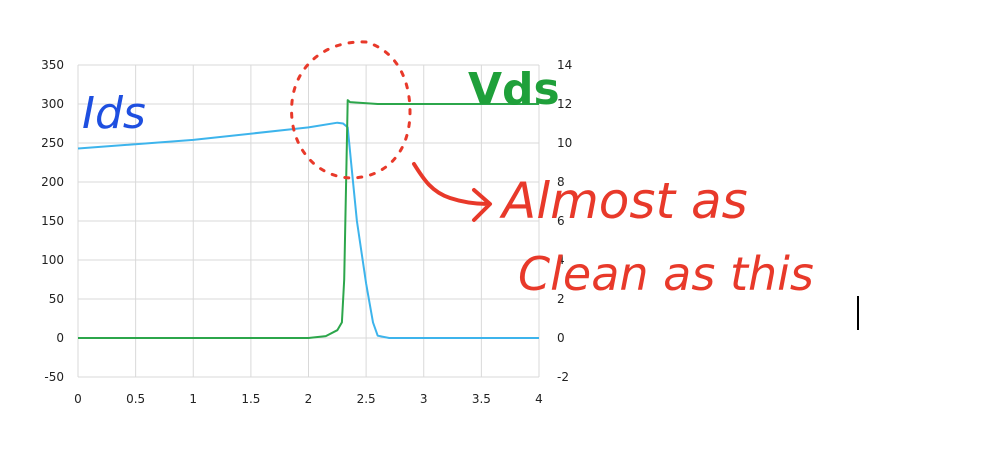 Image resolution: width=982 pixels, height=474 pixels. What do you see at coordinates (563, 377) in the screenshot?
I see `y-right-tick-label: -2` at bounding box center [563, 377].